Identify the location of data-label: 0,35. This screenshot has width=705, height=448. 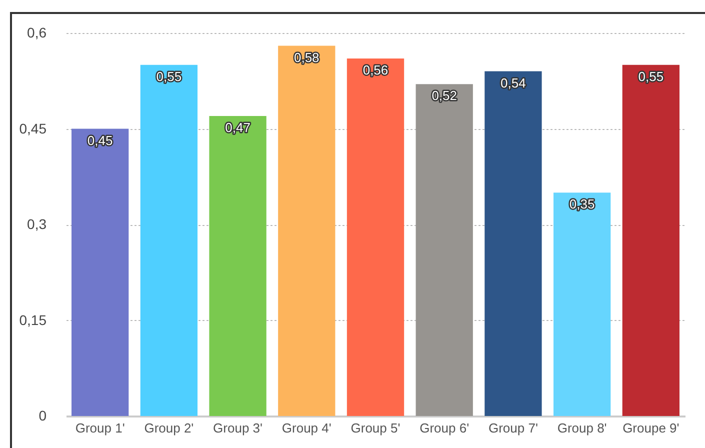
(582, 204).